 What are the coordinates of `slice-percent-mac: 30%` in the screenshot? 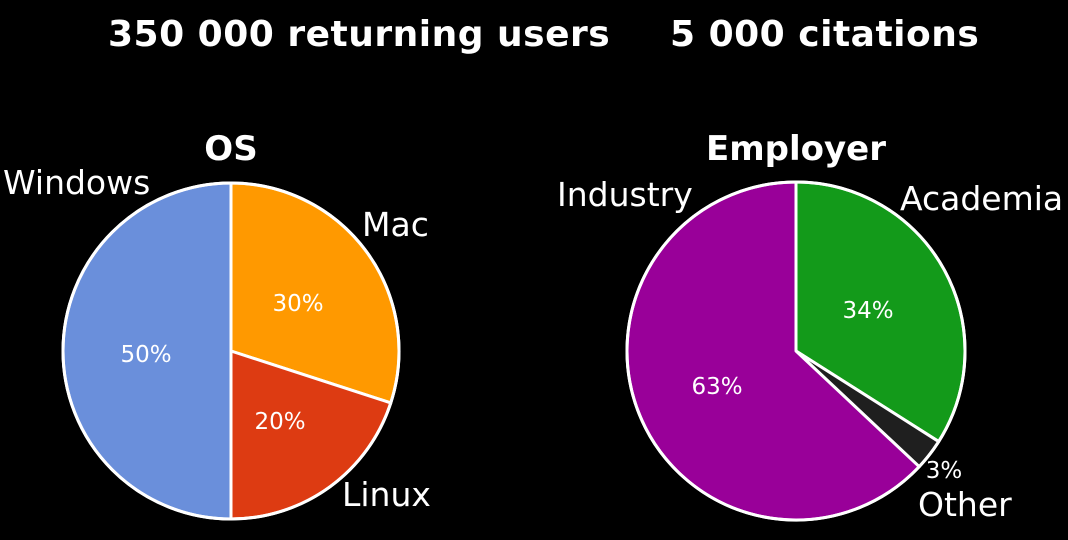 It's located at (297, 304).